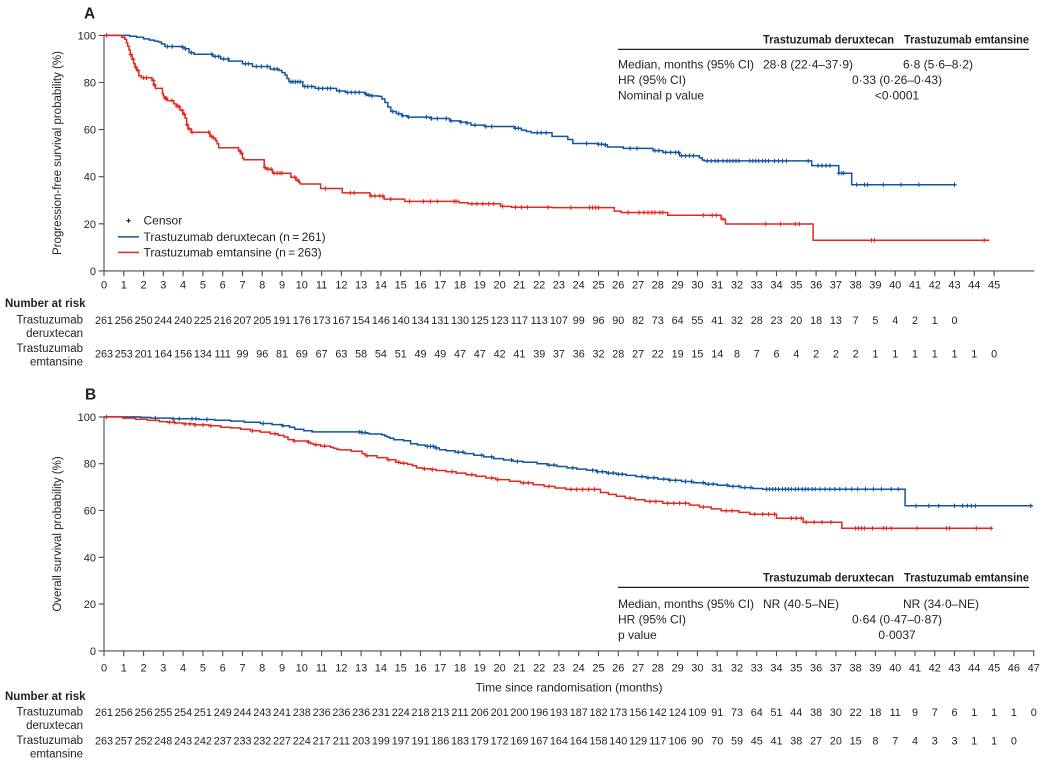 The height and width of the screenshot is (764, 1045). What do you see at coordinates (282, 355) in the screenshot?
I see `svg-text: 81` at bounding box center [282, 355].